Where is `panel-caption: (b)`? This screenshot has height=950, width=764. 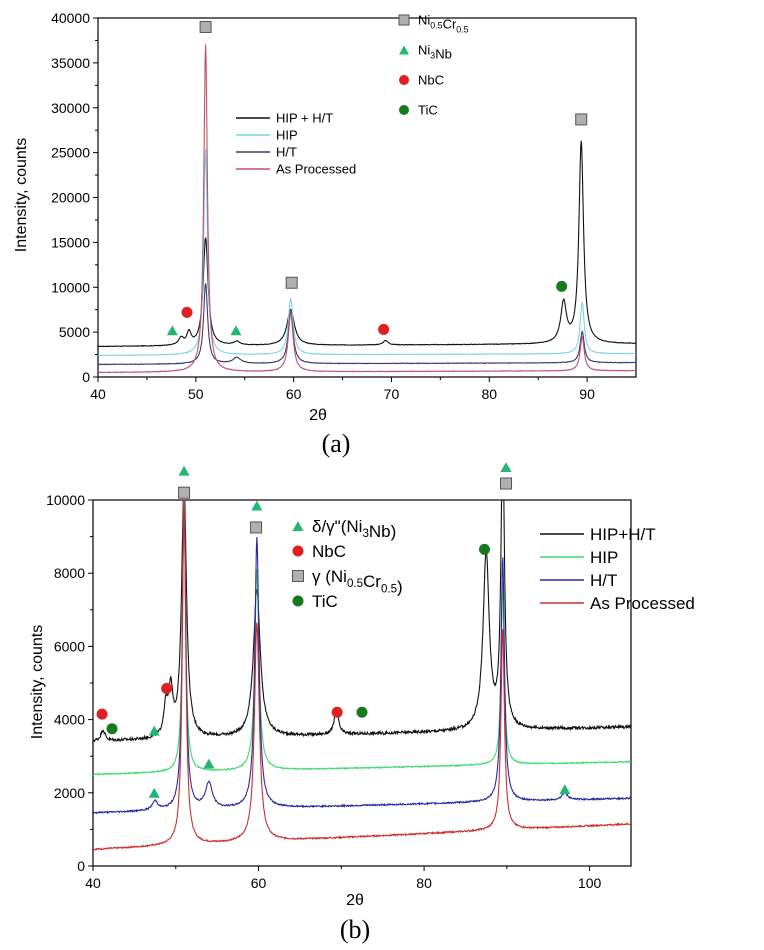
panel-caption: (b) is located at coordinates (355, 929).